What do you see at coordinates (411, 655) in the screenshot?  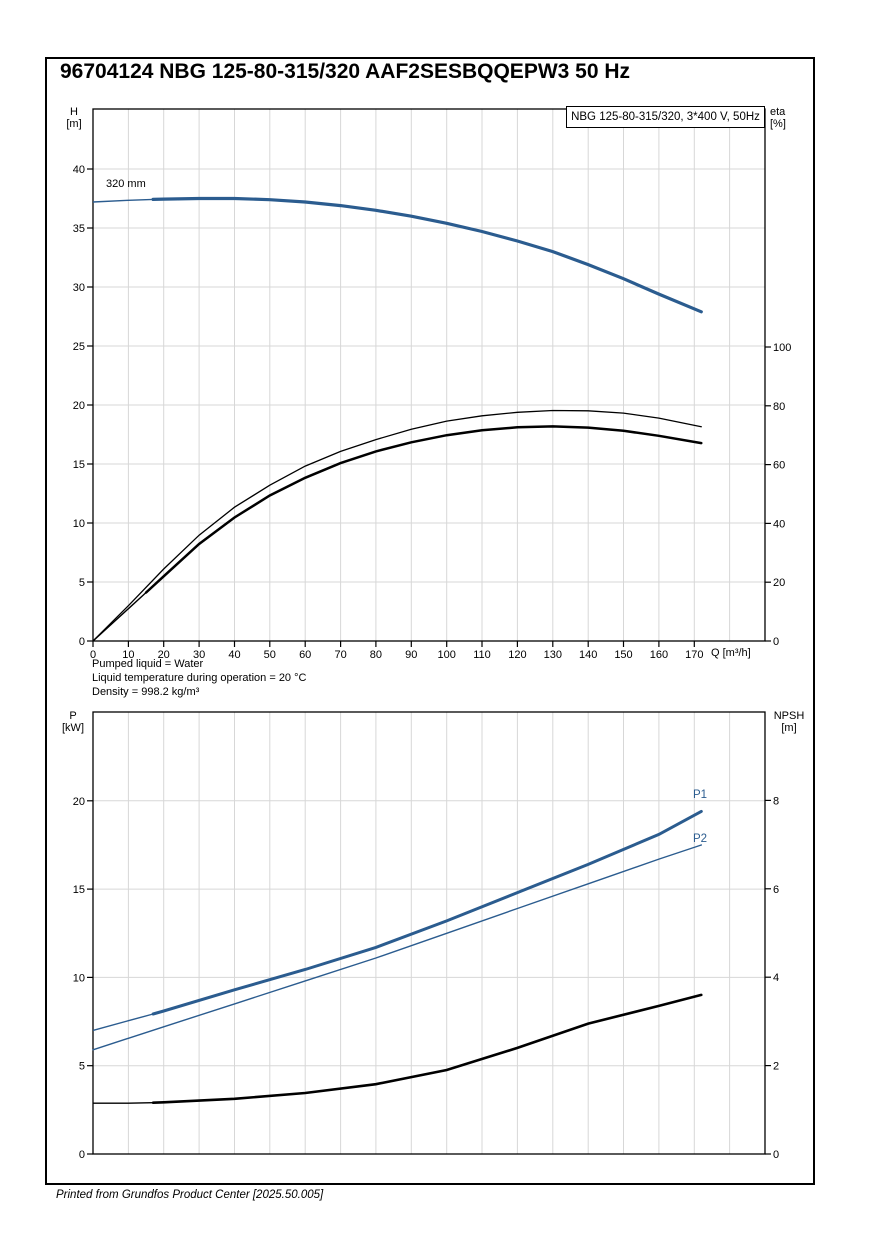 I see `svg-text: 90` at bounding box center [411, 655].